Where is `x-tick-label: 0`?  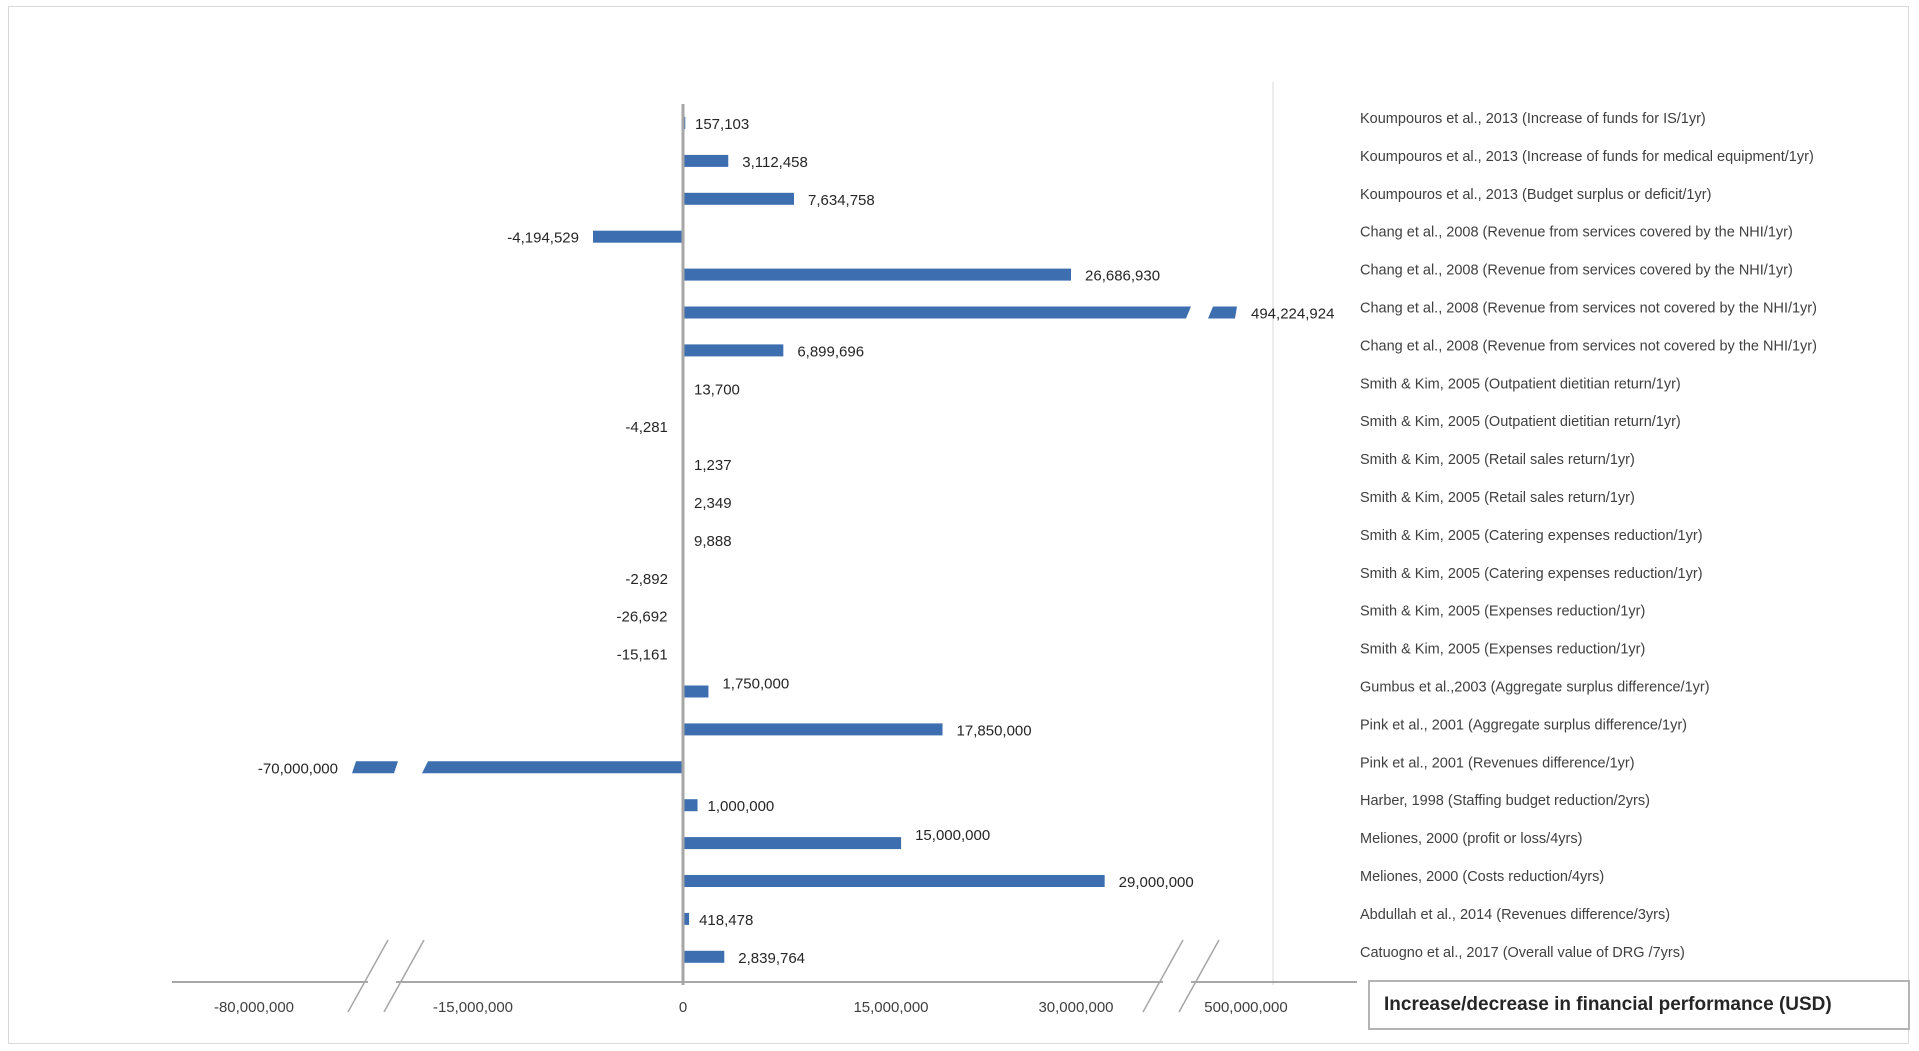
x-tick-label: 0 is located at coordinates (683, 1007).